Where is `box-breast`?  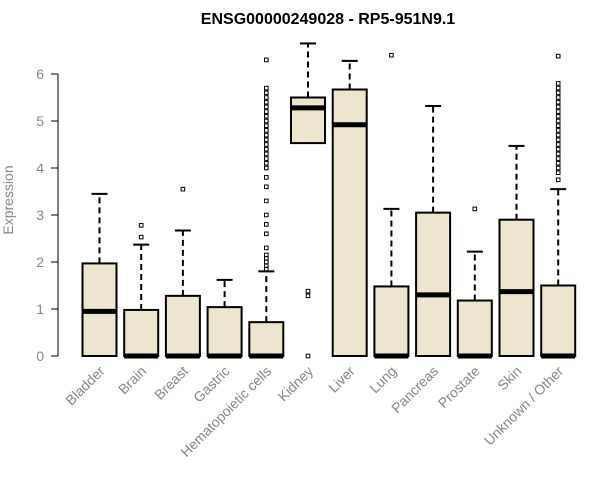 box-breast is located at coordinates (182, 272).